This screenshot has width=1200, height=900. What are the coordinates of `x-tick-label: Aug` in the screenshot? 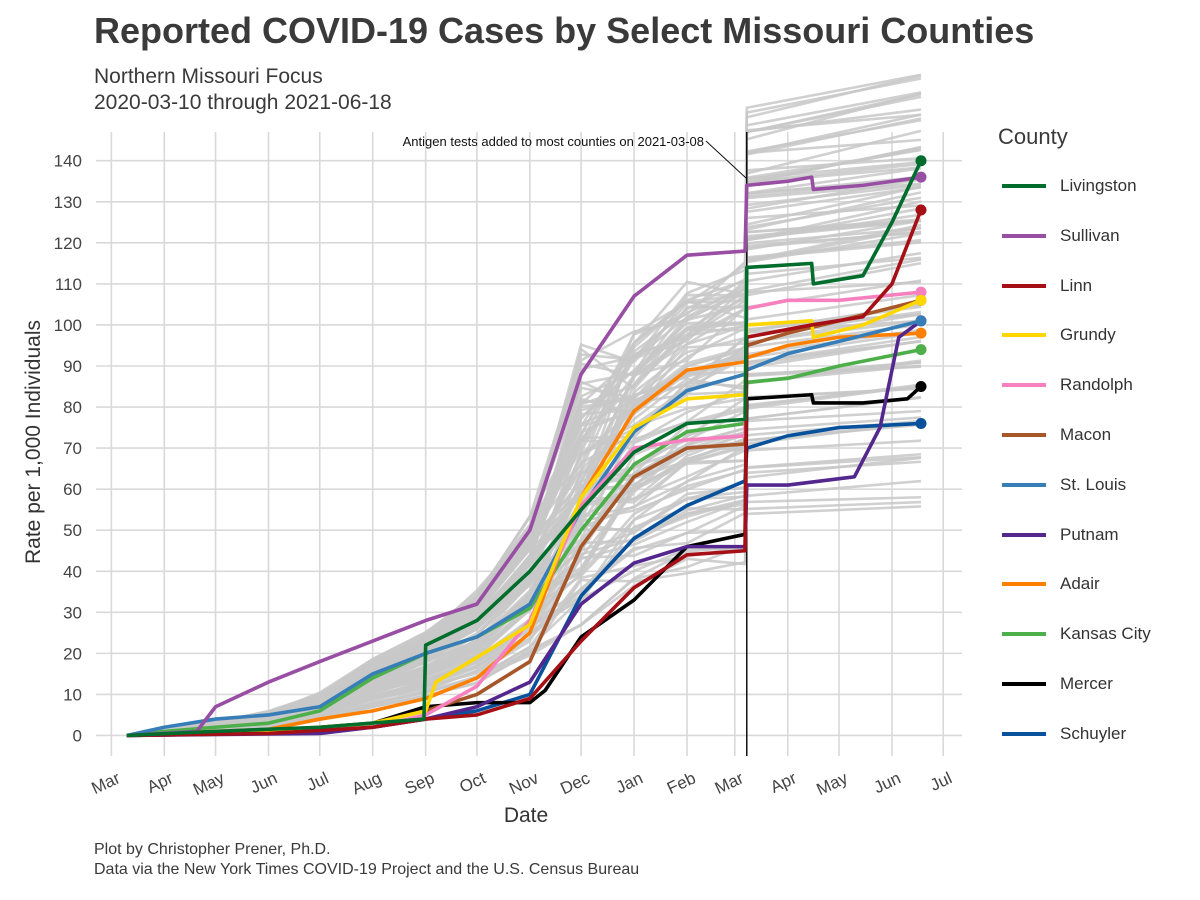 It's located at (366, 783).